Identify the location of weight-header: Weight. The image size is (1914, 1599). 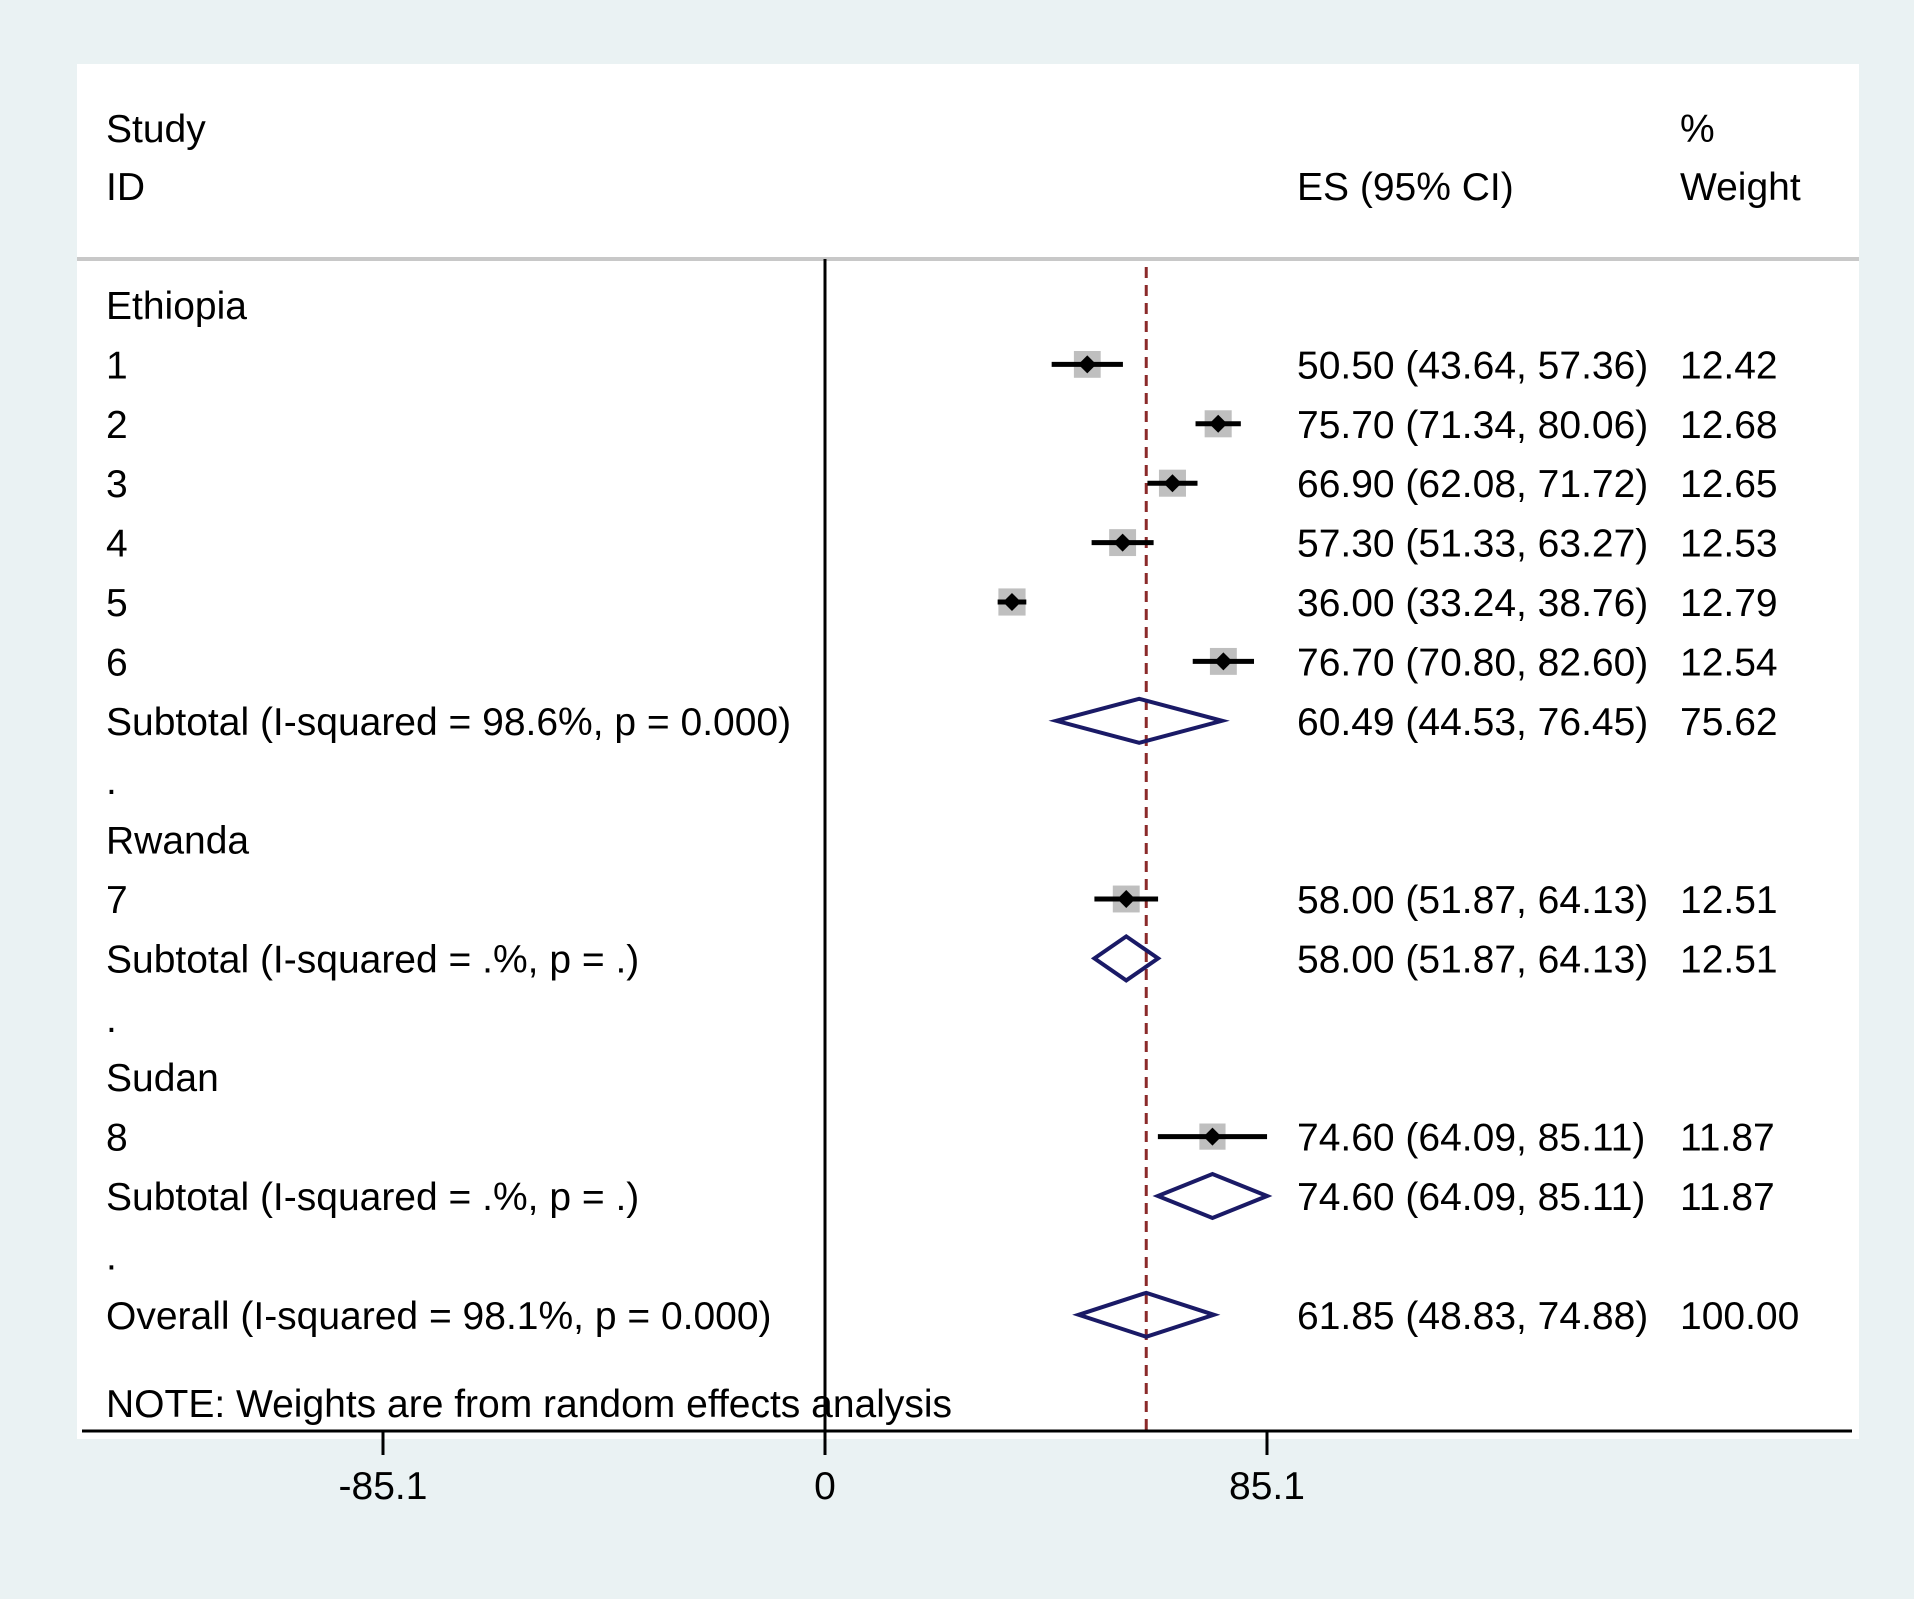
(1740, 187).